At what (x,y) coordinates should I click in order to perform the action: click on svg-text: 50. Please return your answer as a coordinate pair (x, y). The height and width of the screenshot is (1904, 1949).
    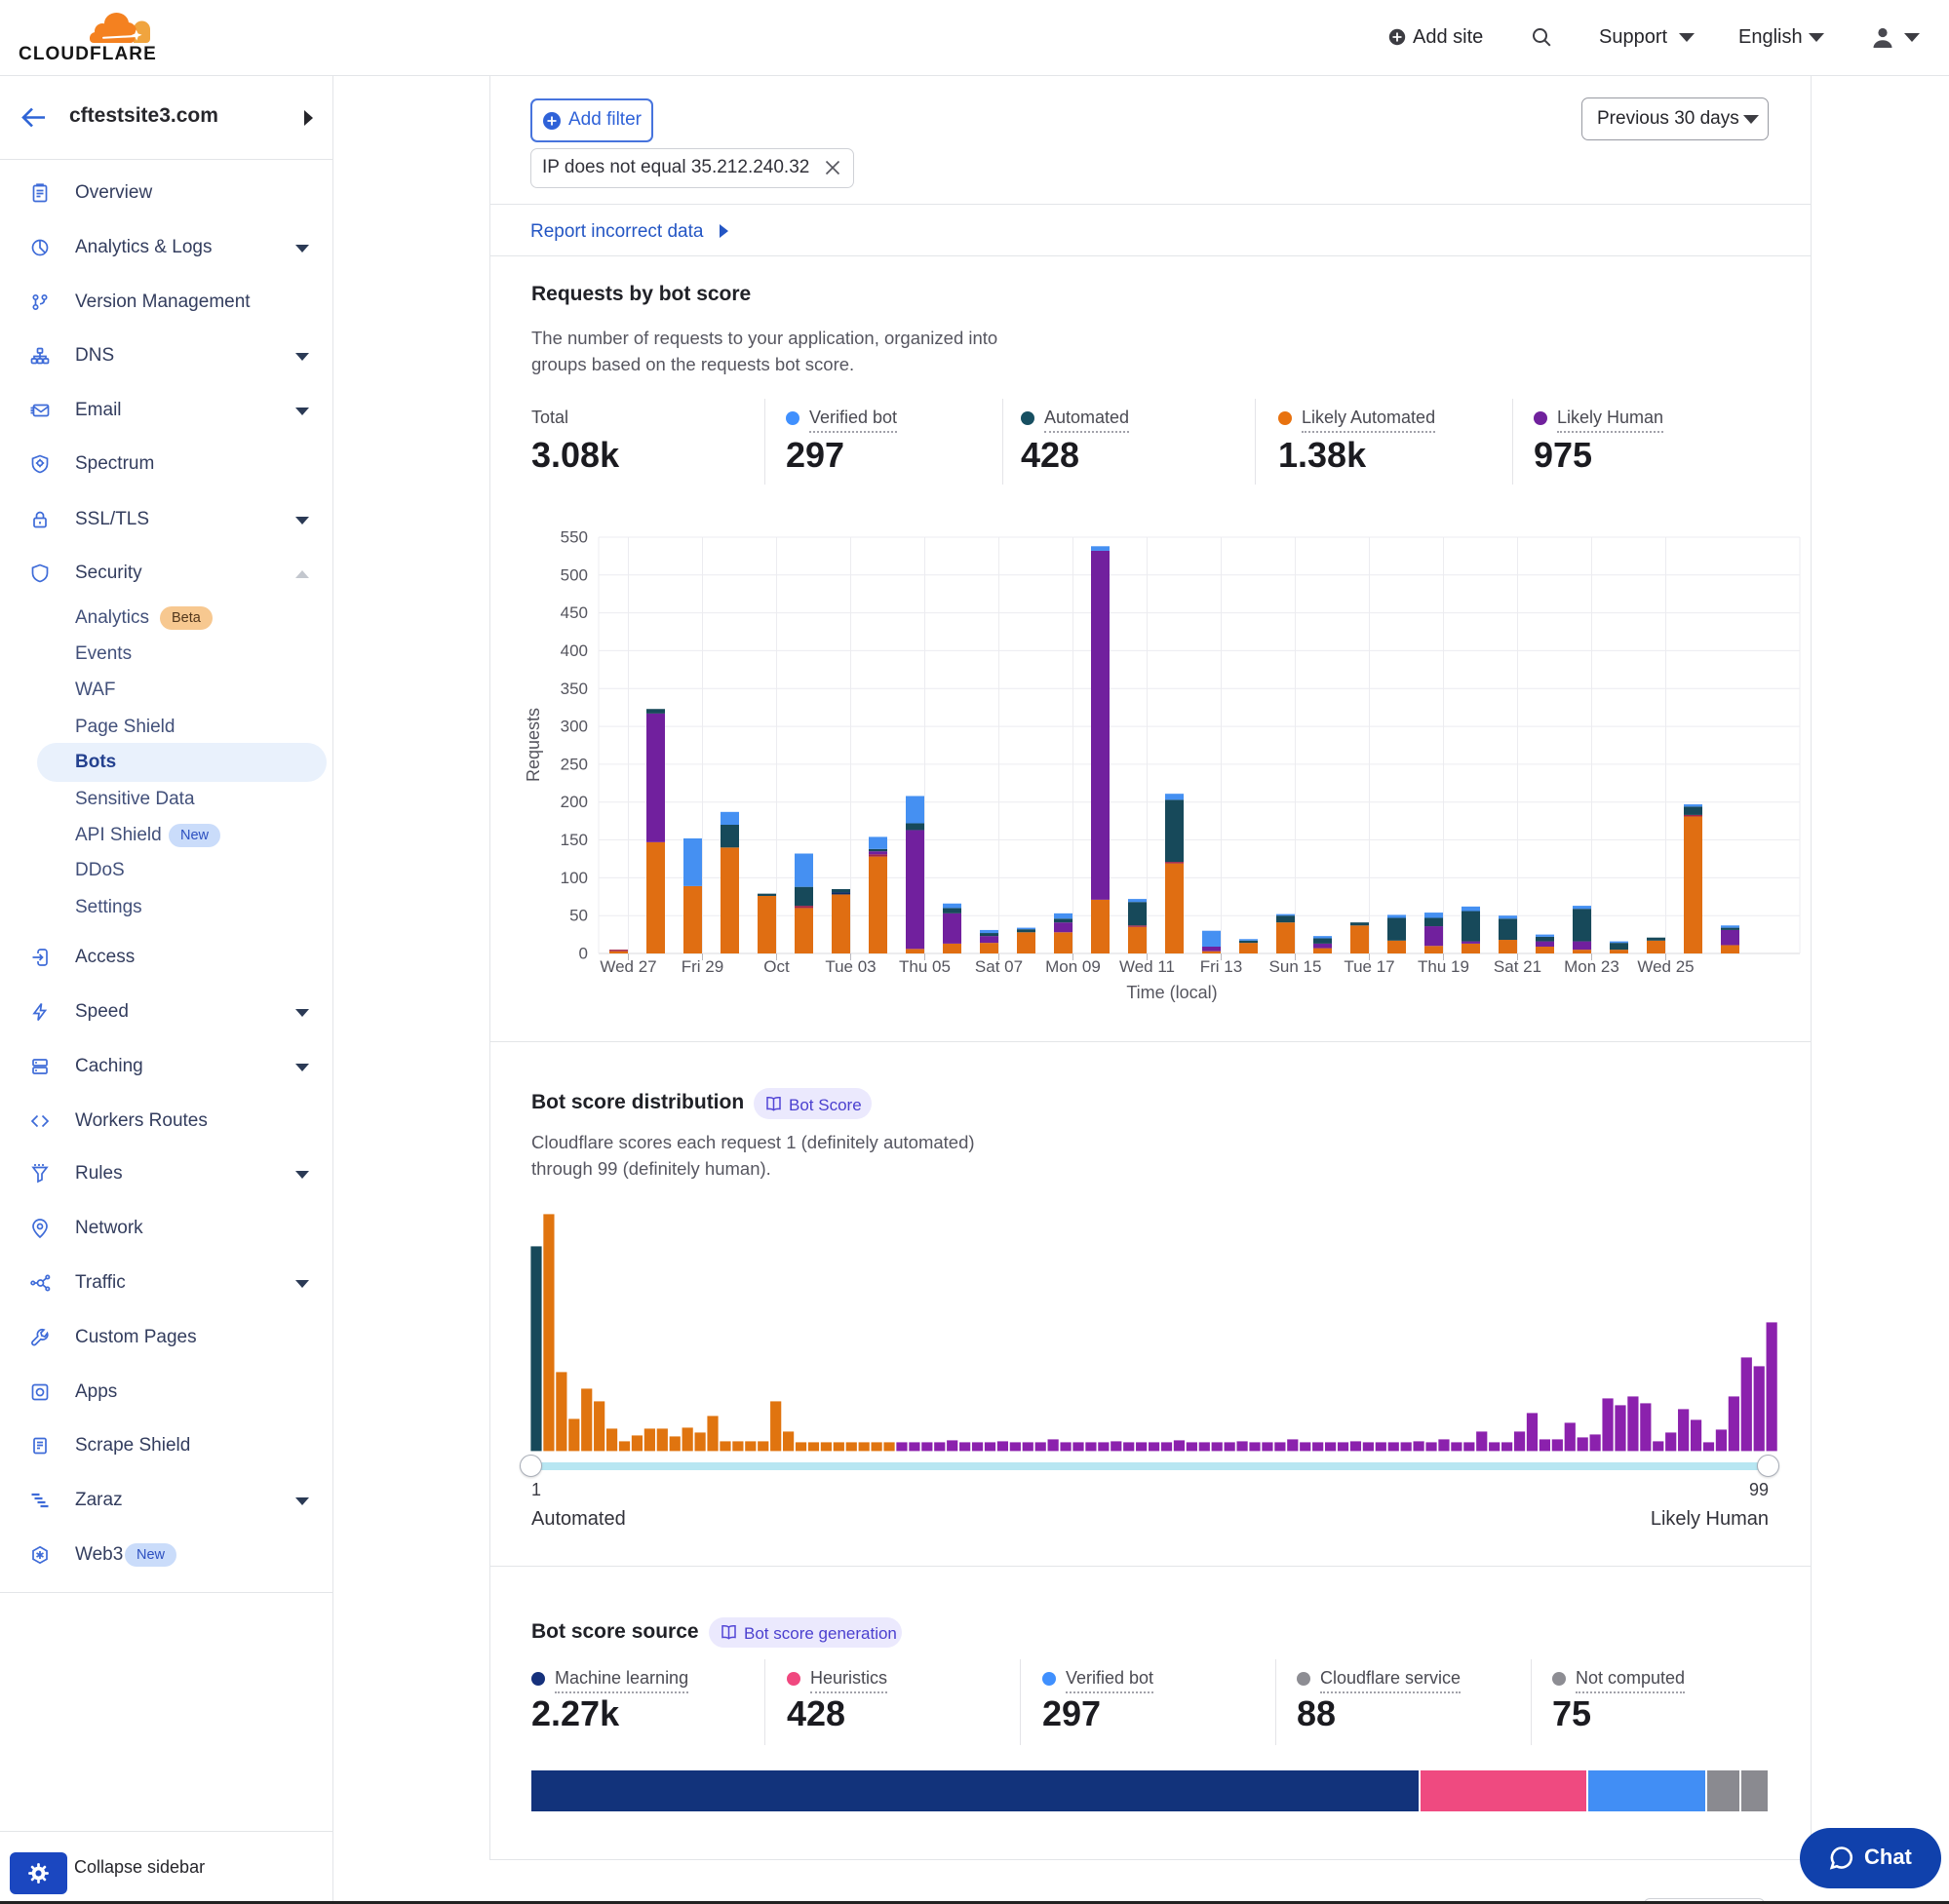
    Looking at the image, I should click on (578, 916).